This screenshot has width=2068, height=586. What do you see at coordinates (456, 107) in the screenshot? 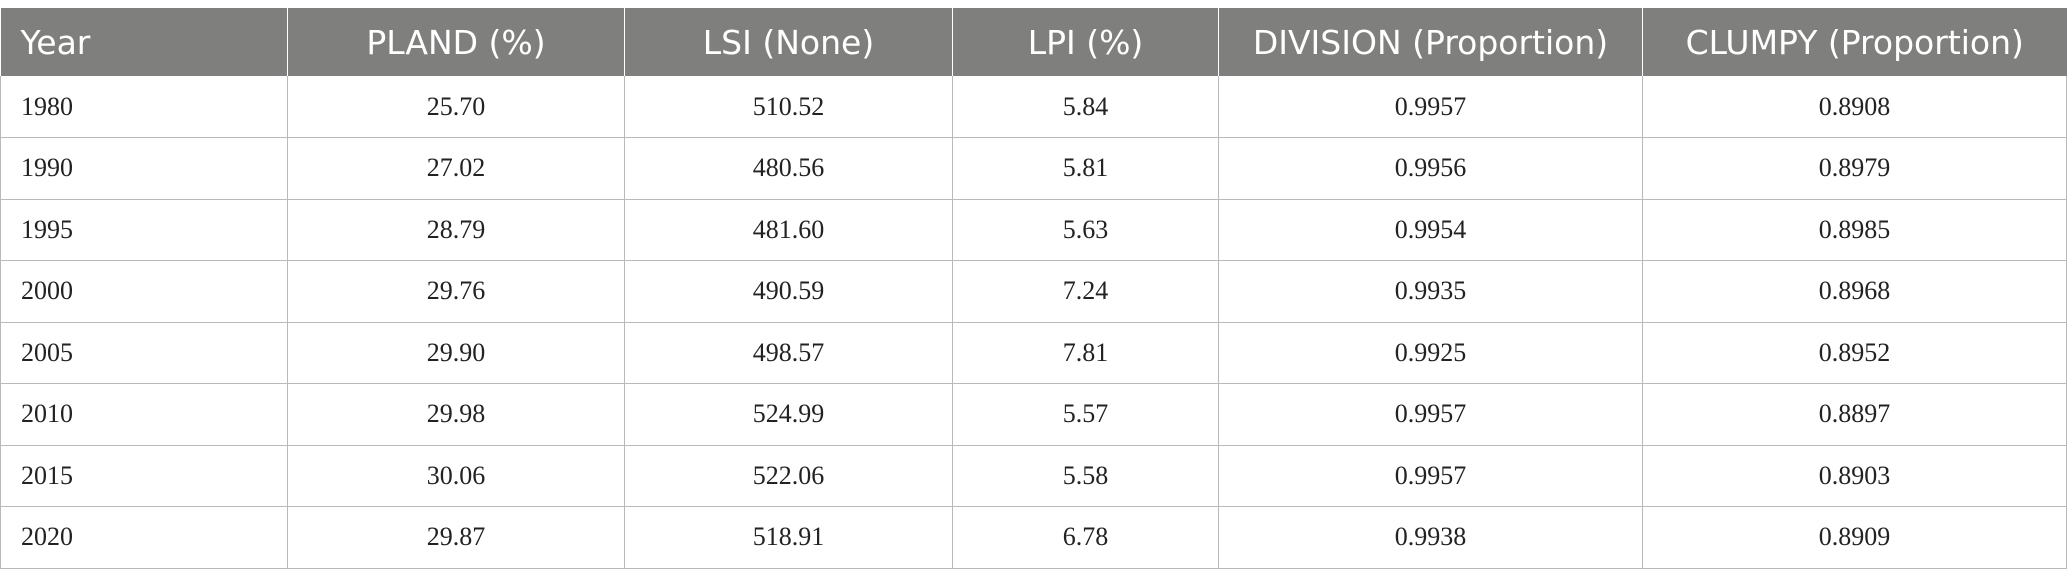
I see `cell-pland: 25.70` at bounding box center [456, 107].